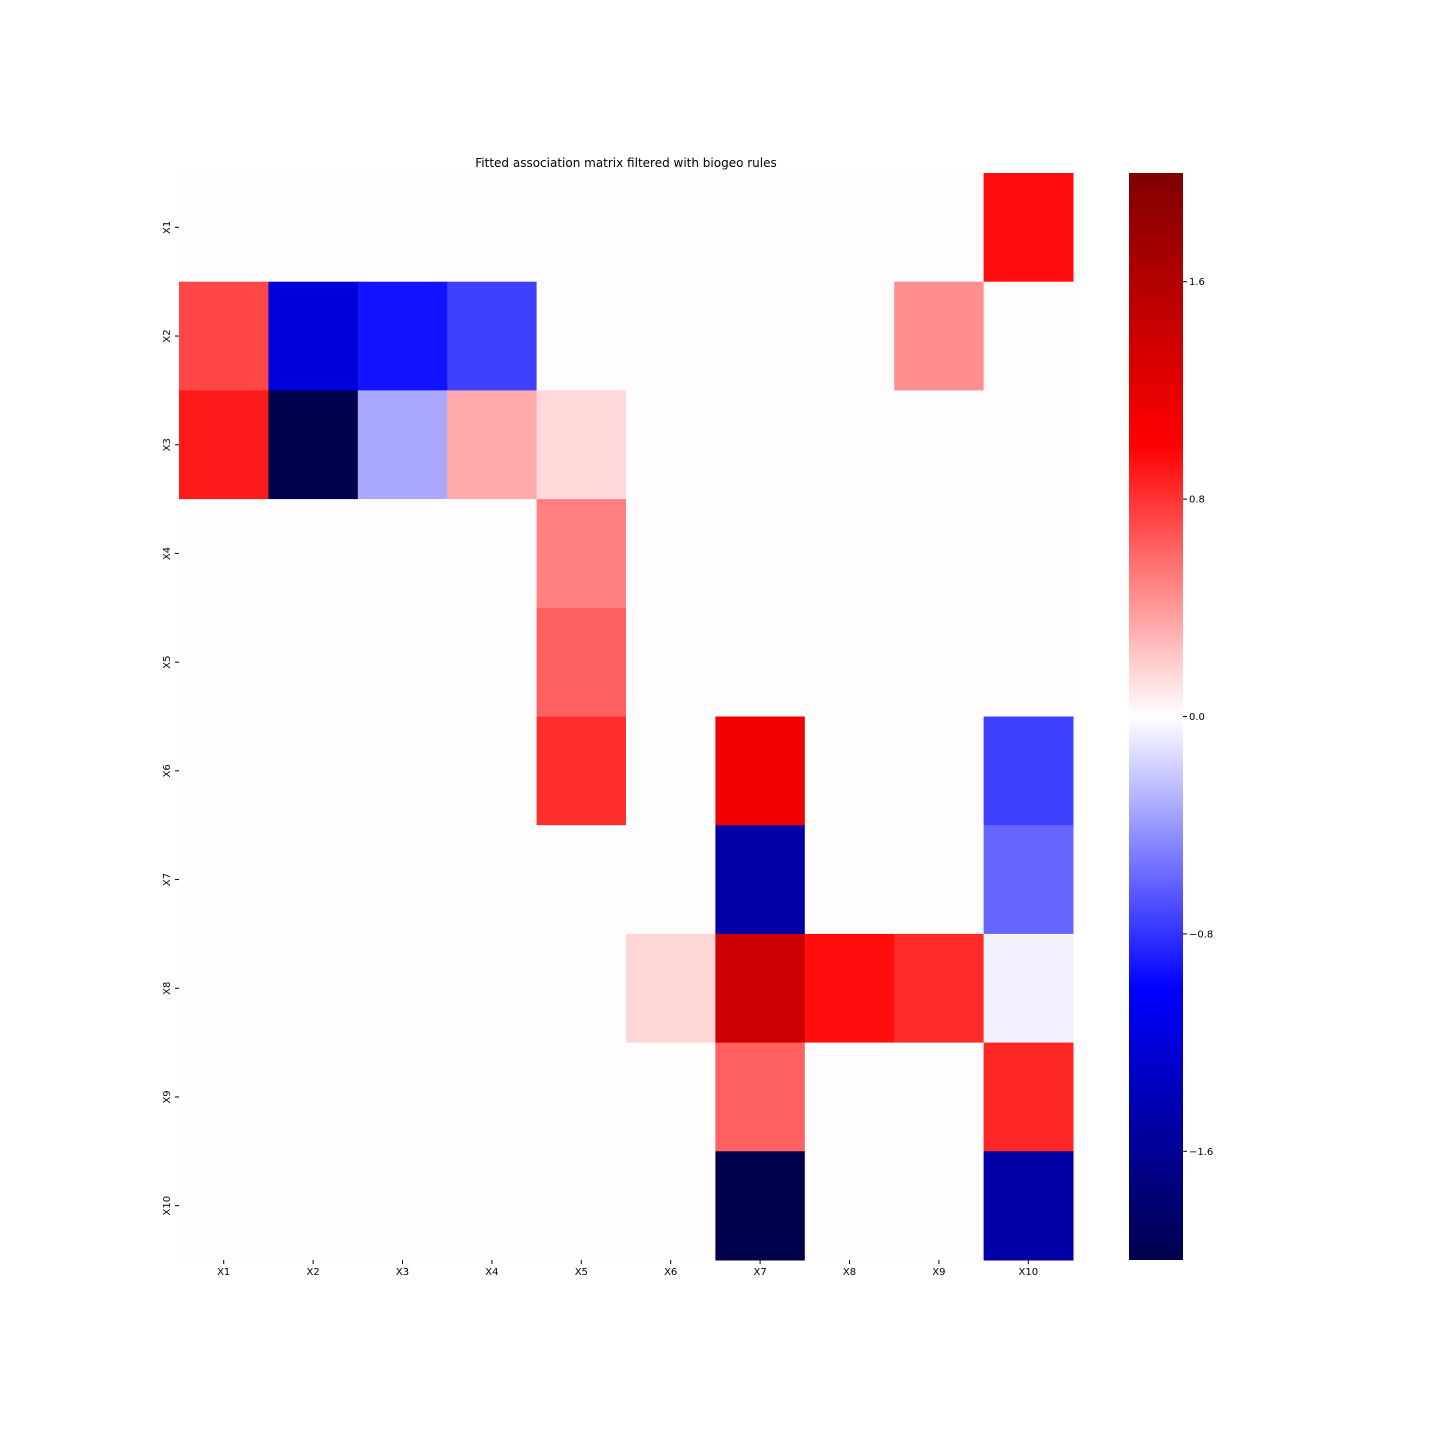 Image resolution: width=1440 pixels, height=1440 pixels. Describe the element at coordinates (1028, 880) in the screenshot. I see `heatmap-cell-X7-X10` at that location.